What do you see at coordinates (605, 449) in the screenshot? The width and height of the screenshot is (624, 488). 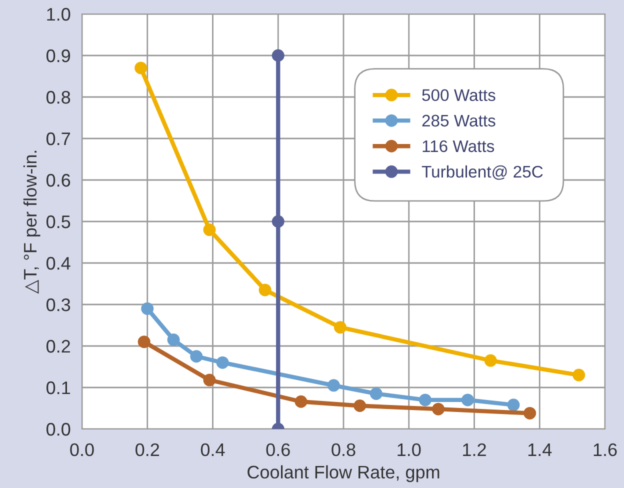 I see `x-tick-label: 1.6` at bounding box center [605, 449].